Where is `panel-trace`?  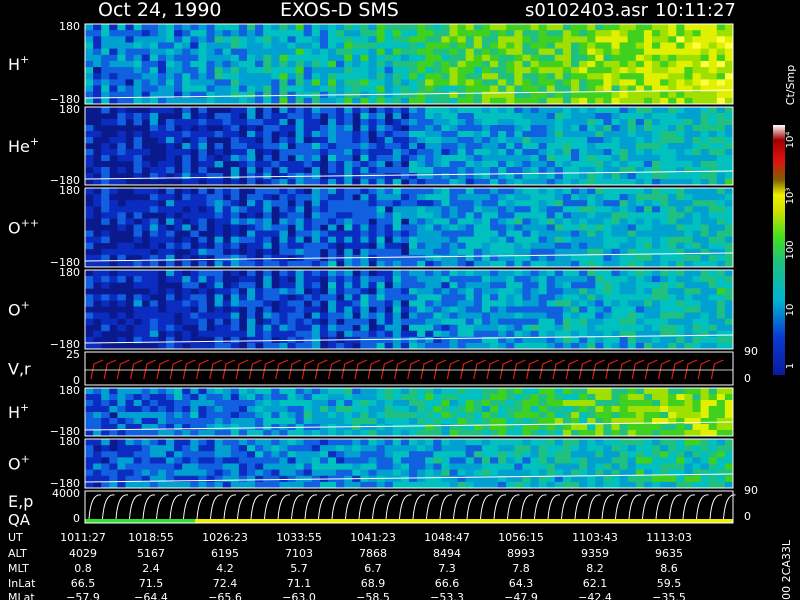 panel-trace is located at coordinates (409, 257).